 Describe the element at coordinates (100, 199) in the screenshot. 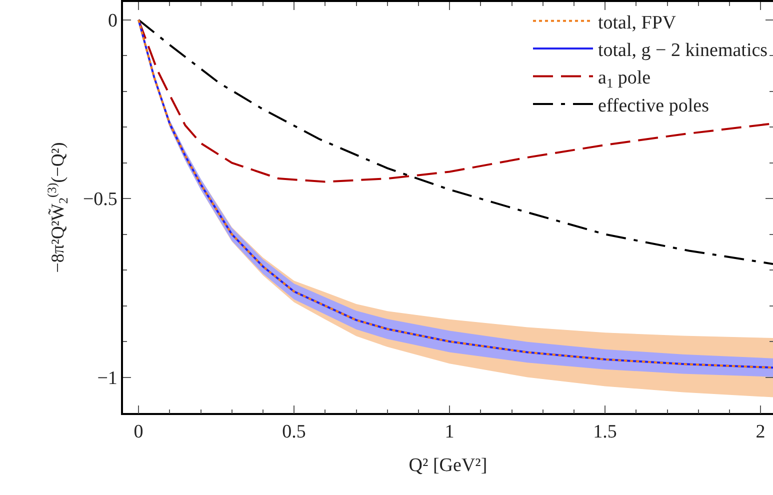

I see `y-tick-label: −0.5` at that location.